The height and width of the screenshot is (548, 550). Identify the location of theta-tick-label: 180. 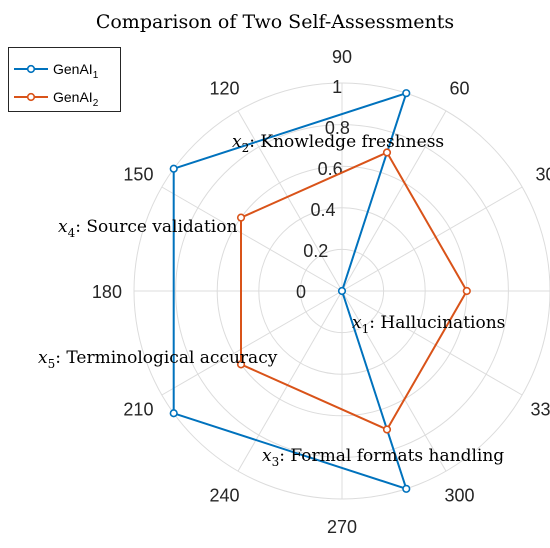
(107, 292).